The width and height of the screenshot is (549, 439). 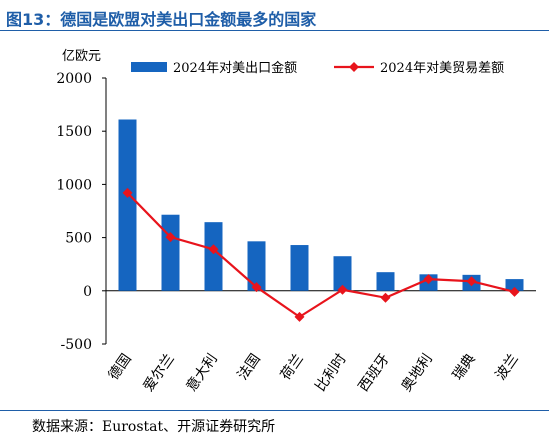 I want to click on x-tick-label: 瑞典, so click(x=464, y=367).